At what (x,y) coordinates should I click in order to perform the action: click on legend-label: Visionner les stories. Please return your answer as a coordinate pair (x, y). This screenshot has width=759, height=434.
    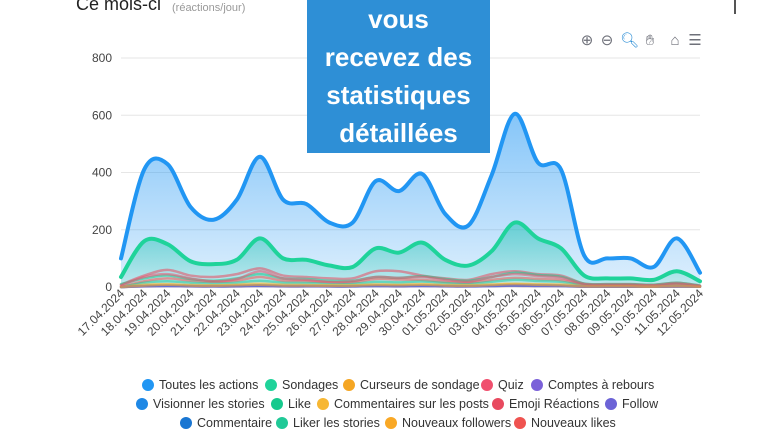
    Looking at the image, I should click on (209, 404).